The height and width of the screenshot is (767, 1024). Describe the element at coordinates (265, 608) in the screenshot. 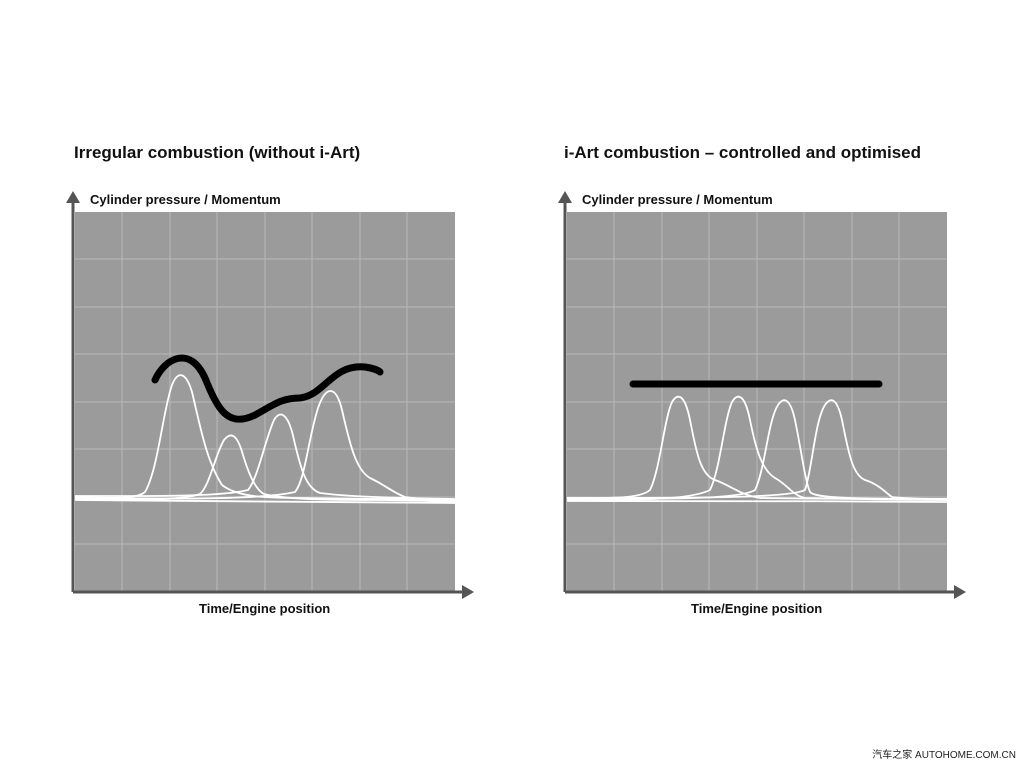

I see `left-x-axis-label: Time/Engine position` at that location.